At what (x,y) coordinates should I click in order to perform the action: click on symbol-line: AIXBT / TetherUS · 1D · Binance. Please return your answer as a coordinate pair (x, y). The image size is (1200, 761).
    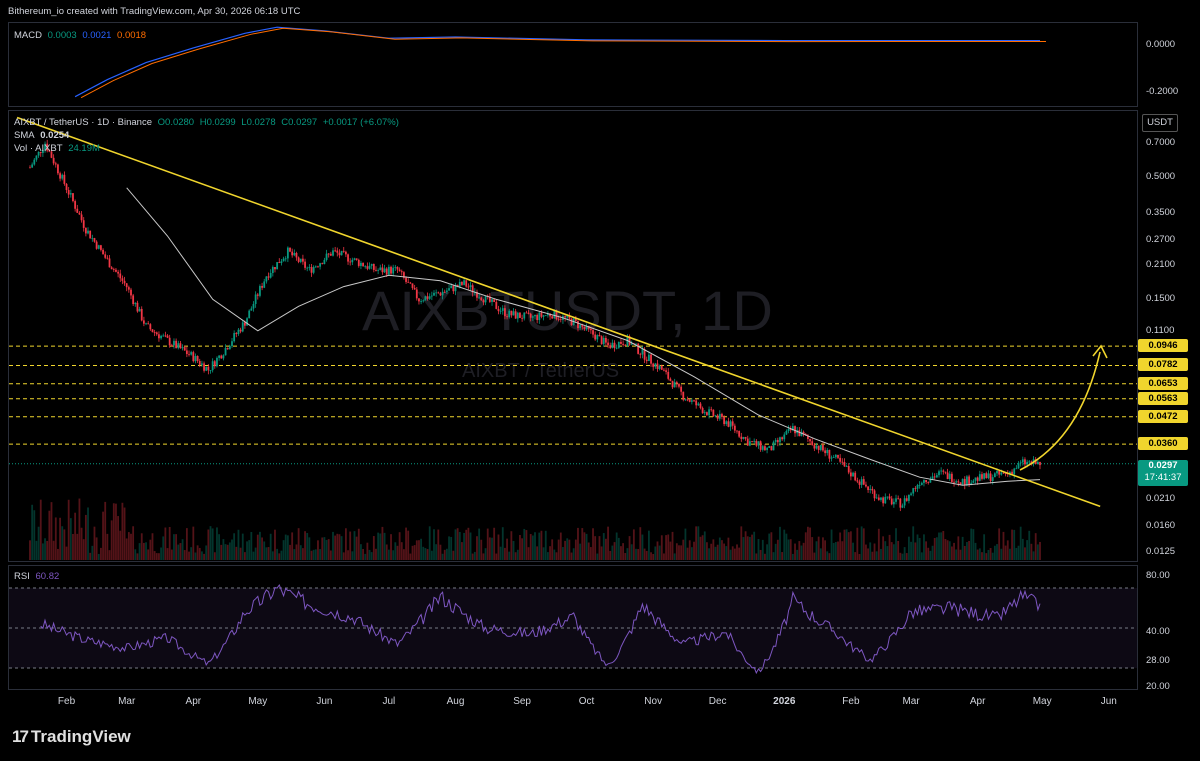
    Looking at the image, I should click on (83, 122).